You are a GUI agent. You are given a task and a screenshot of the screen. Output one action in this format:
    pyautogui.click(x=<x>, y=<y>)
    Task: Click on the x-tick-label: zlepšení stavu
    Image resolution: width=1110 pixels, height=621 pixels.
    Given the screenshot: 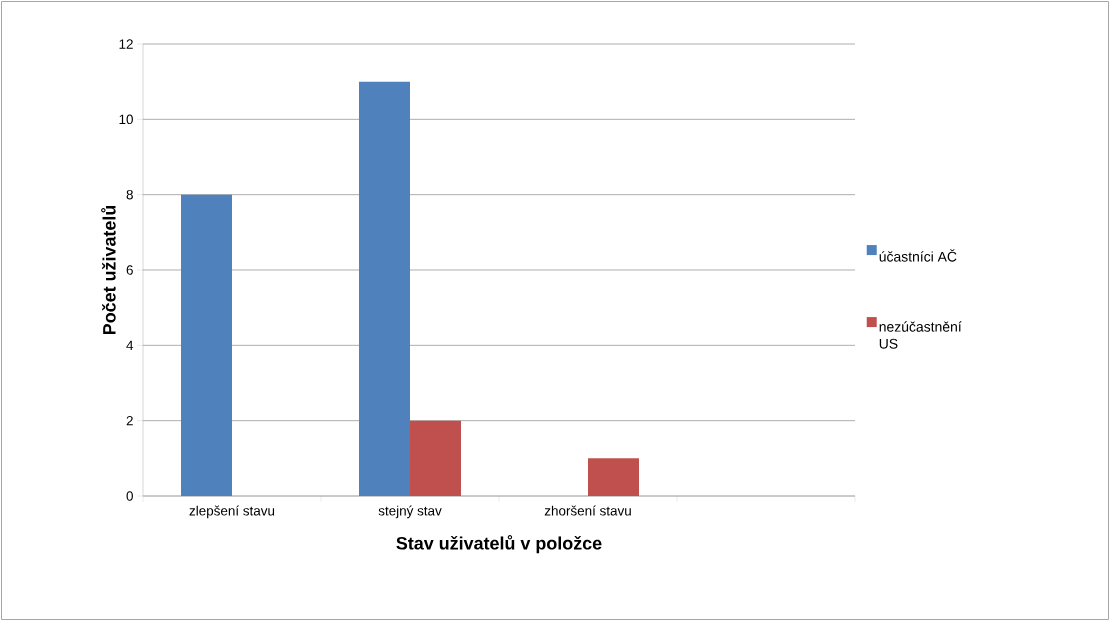 What is the action you would take?
    pyautogui.click(x=232, y=512)
    